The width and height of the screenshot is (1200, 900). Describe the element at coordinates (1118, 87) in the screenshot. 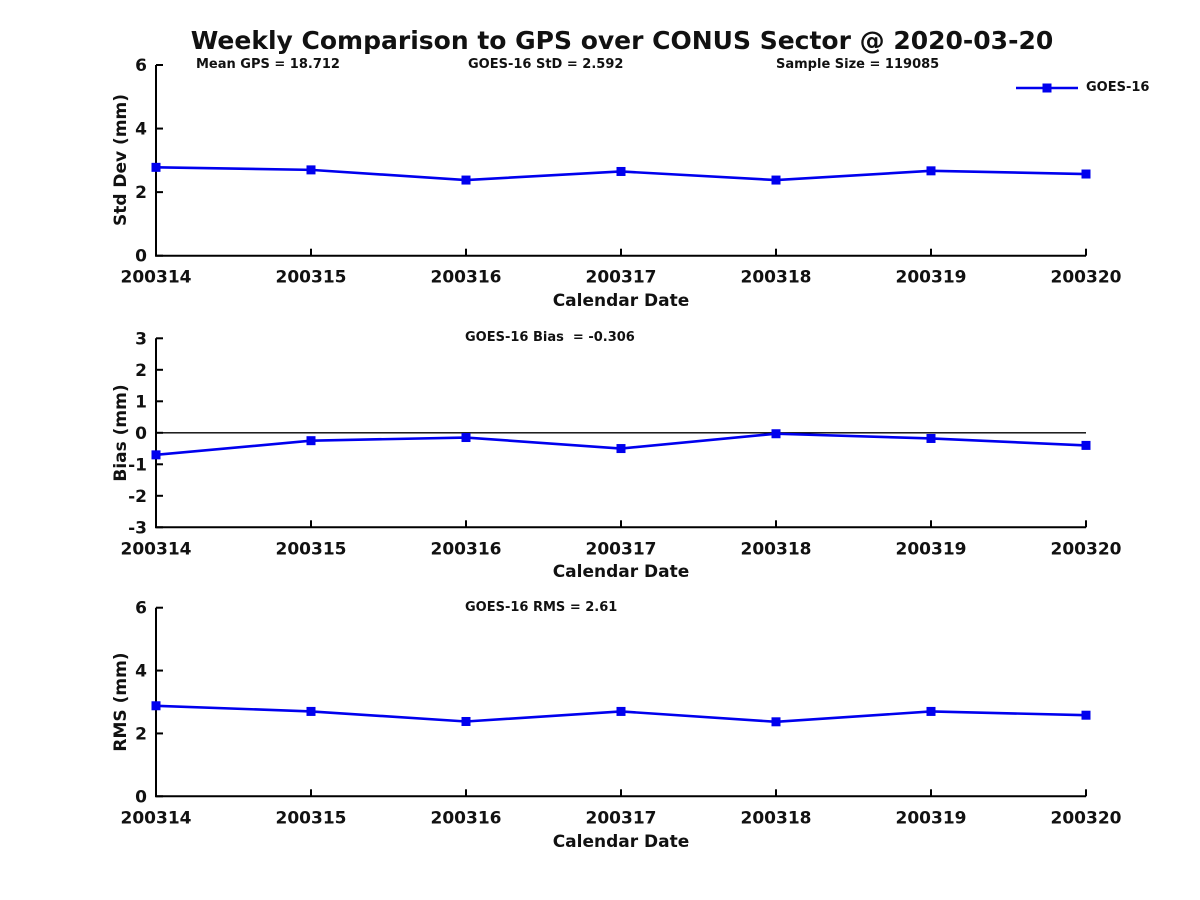

I see `legend-label: GOES-16` at that location.